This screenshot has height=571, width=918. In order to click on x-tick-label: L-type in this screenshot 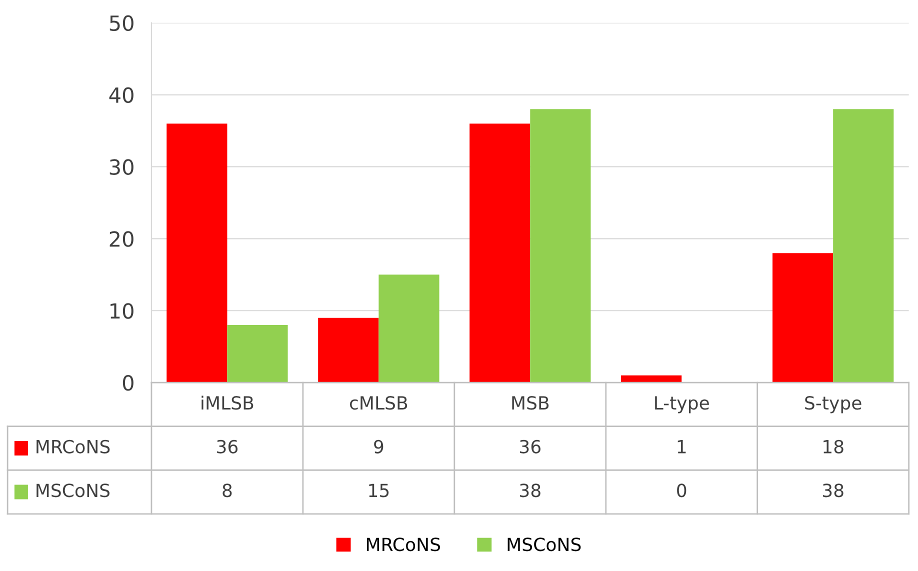, I will do `click(682, 405)`.